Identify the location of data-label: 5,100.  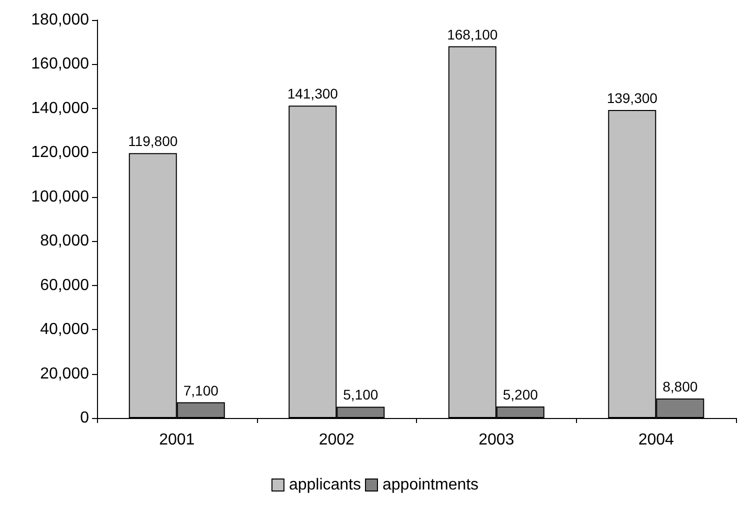
(360, 394).